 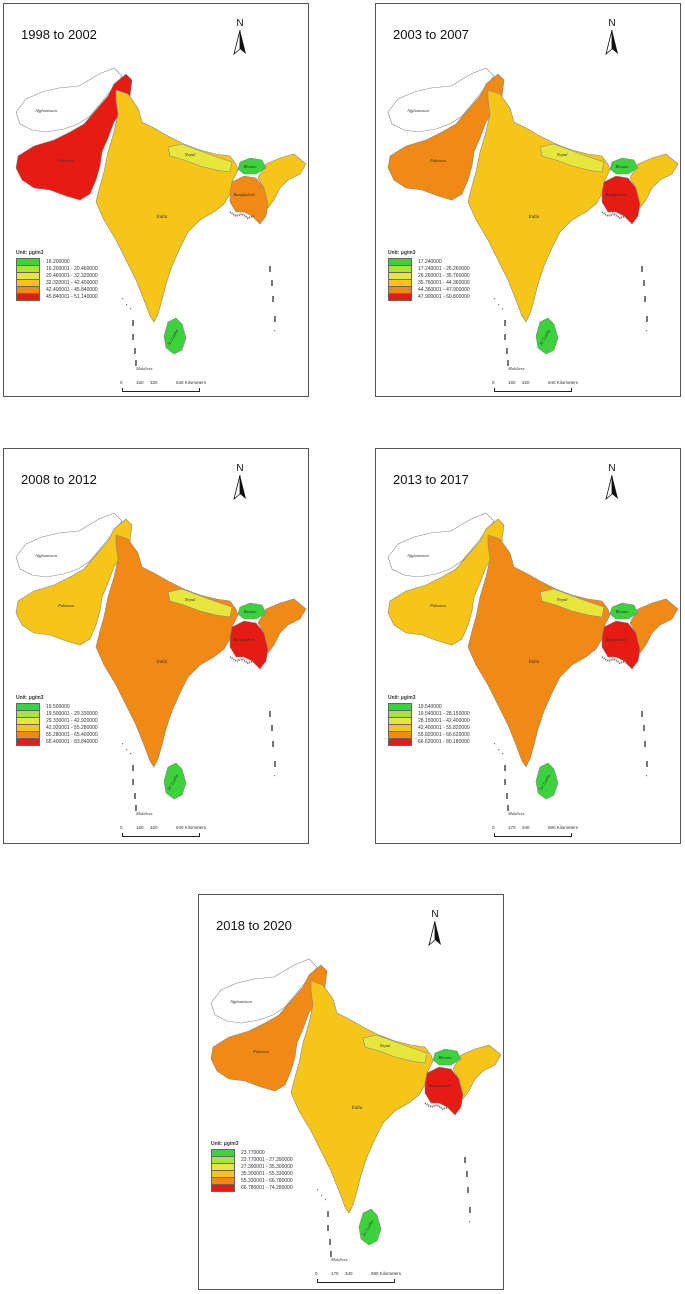 What do you see at coordinates (72, 289) in the screenshot?
I see `legend-label: 42.400001 - 45.840000` at bounding box center [72, 289].